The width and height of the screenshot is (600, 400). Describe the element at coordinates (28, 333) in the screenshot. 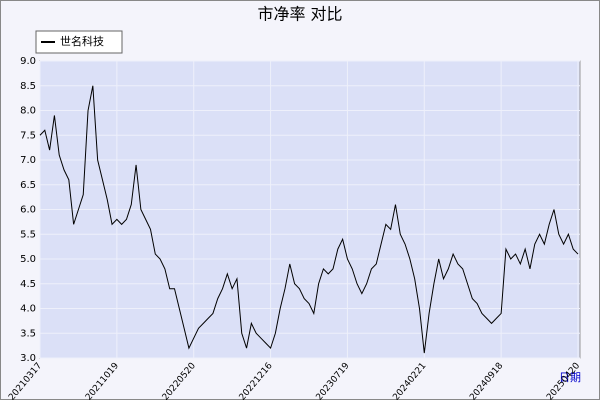

I see `y-tick-label: 3.5` at that location.